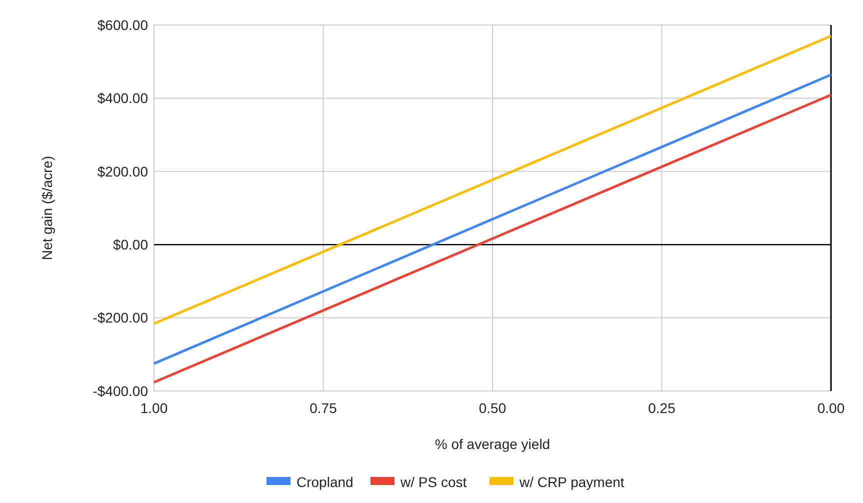  I want to click on x-tick-label: 0.50, so click(492, 408).